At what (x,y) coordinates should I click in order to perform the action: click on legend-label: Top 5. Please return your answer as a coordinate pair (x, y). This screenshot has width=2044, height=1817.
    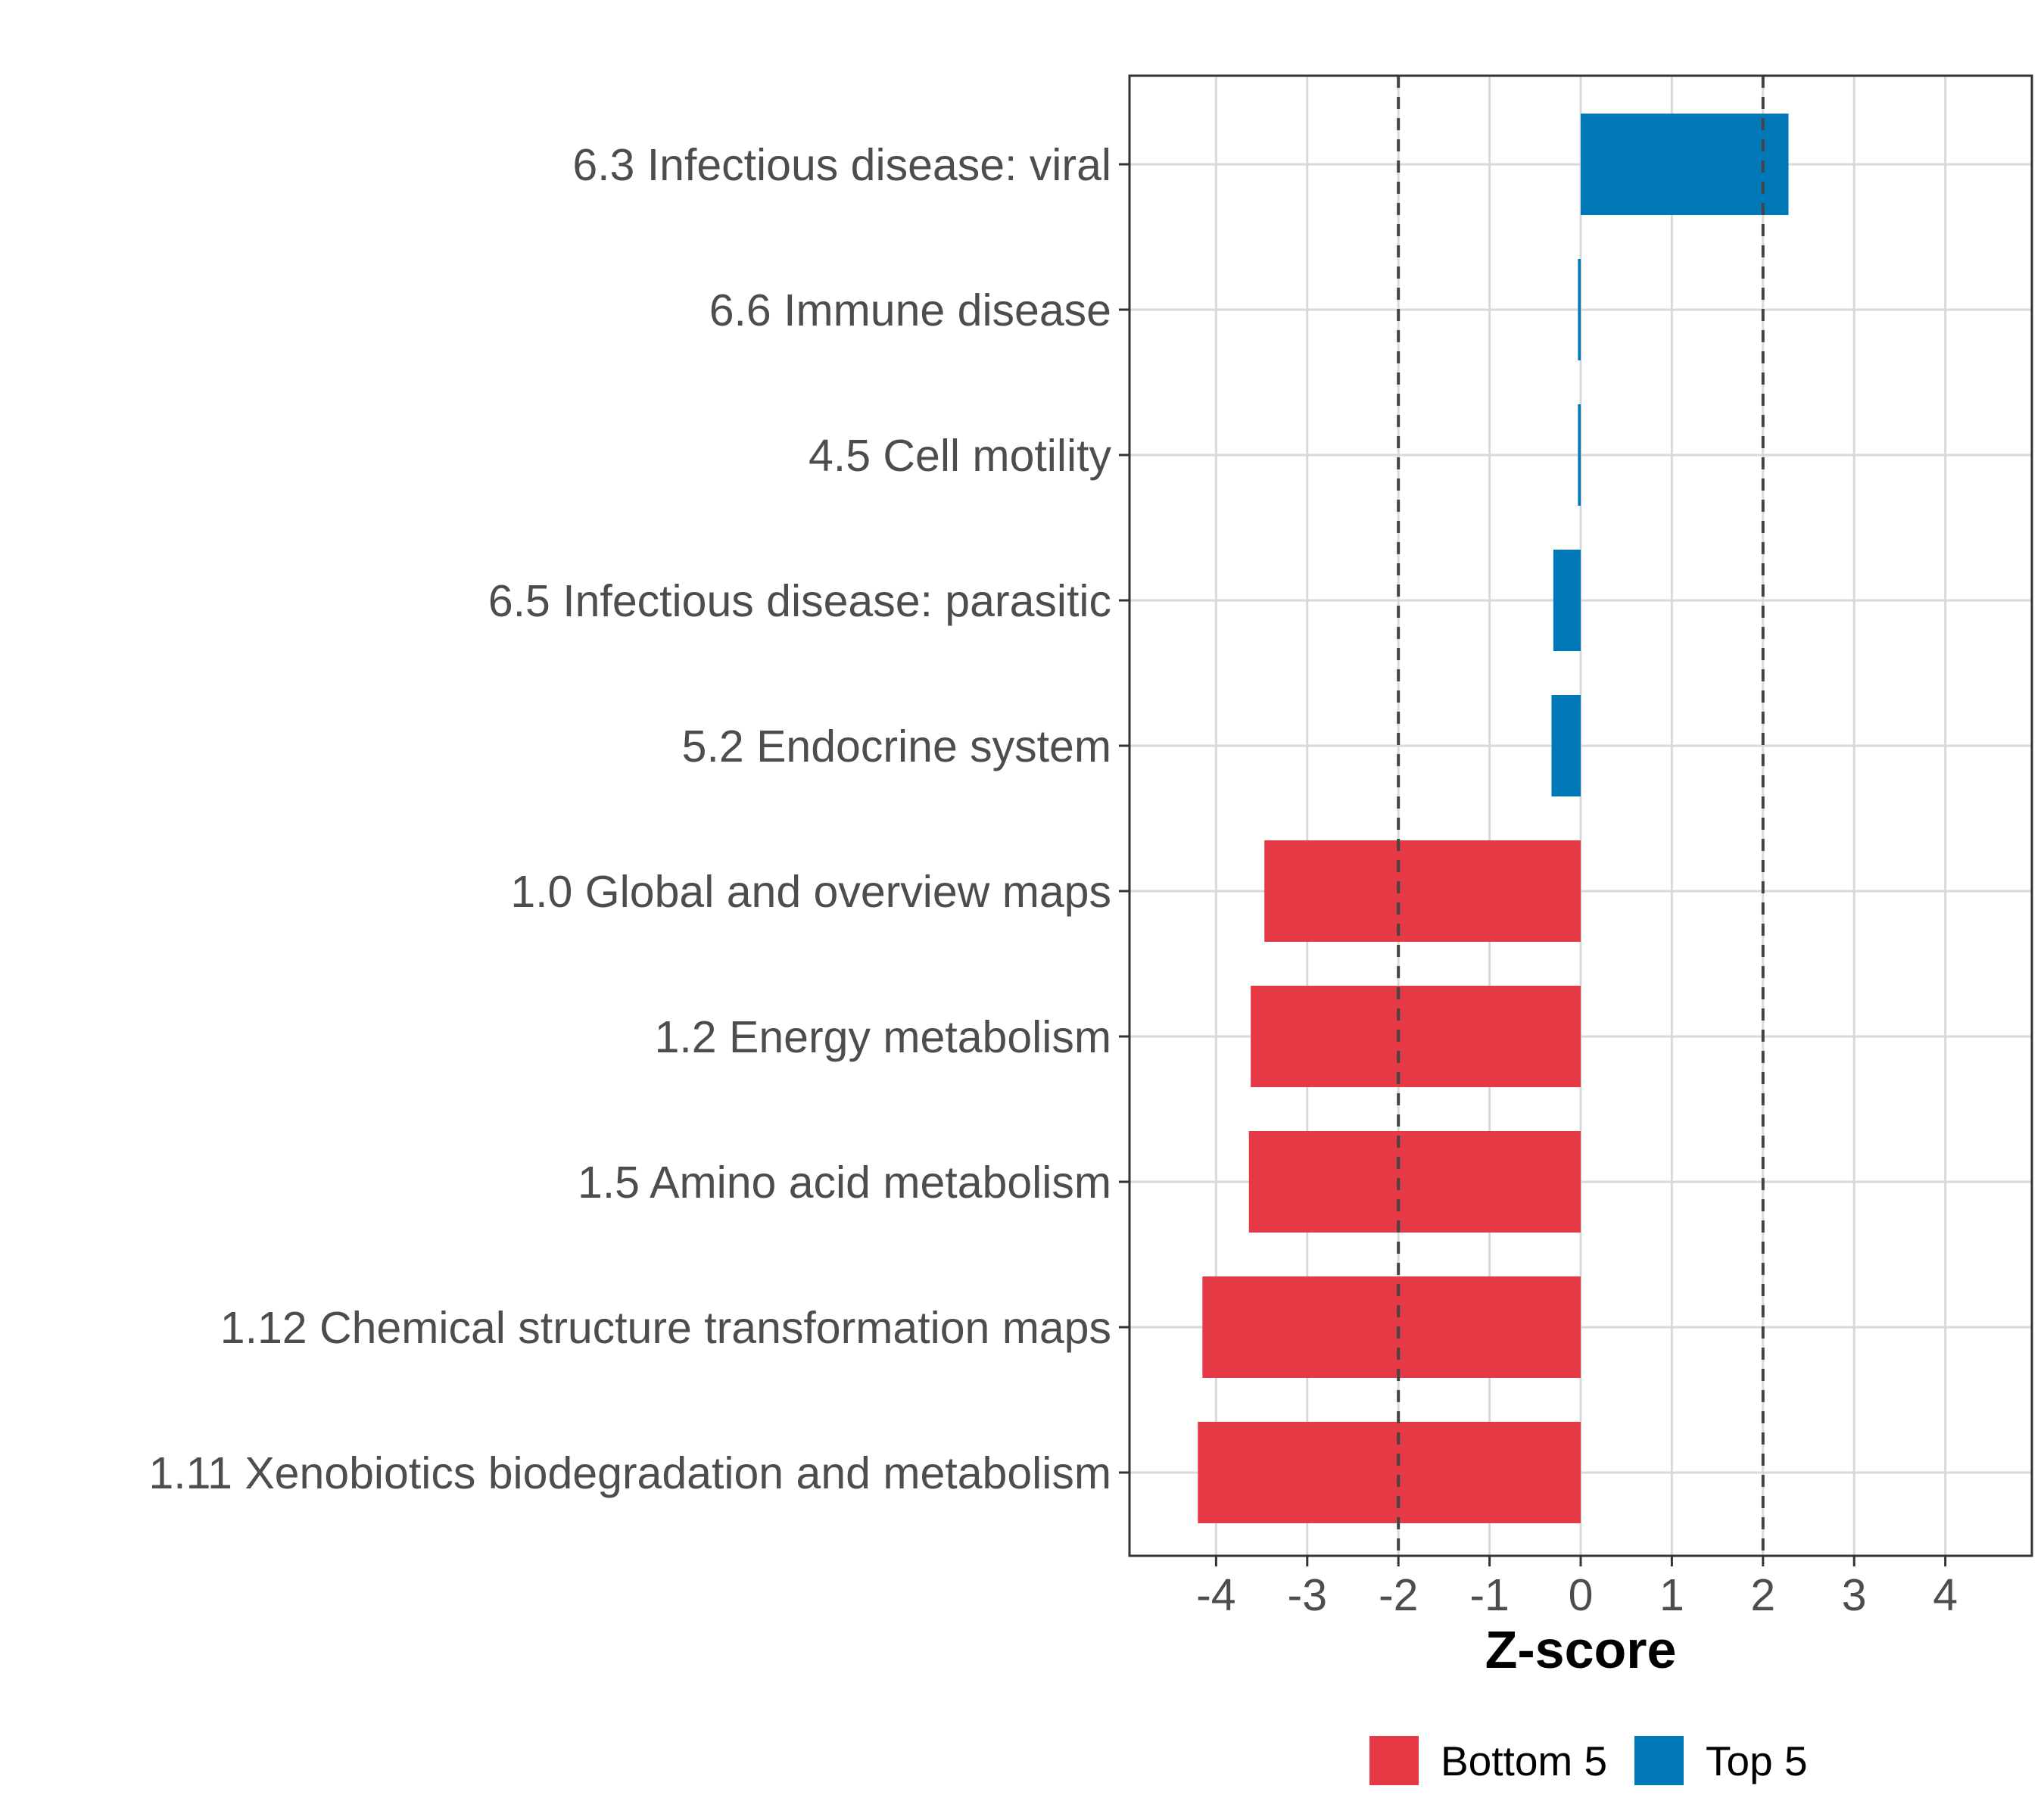
    Looking at the image, I should click on (1757, 1761).